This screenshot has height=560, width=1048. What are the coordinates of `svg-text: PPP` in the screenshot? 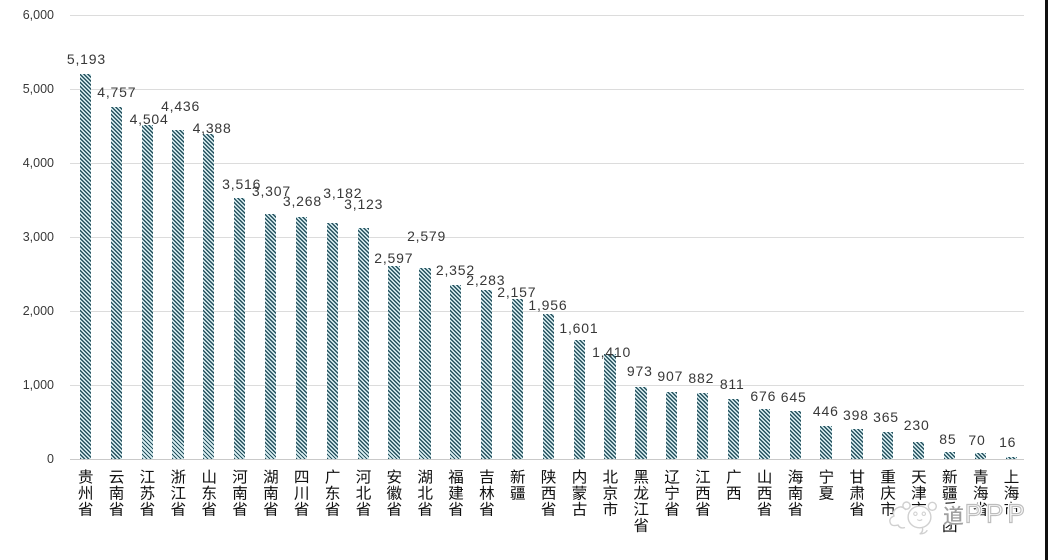 It's located at (997, 514).